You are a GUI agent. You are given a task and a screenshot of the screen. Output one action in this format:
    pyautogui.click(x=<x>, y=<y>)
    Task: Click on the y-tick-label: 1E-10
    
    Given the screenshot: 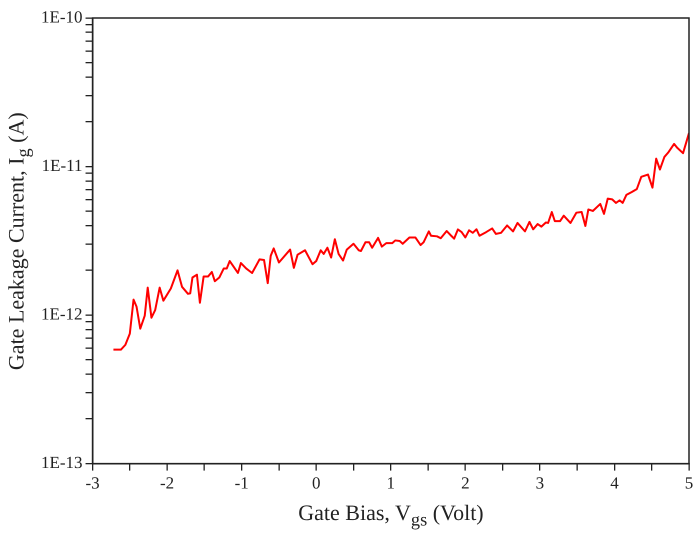 What is the action you would take?
    pyautogui.click(x=62, y=16)
    